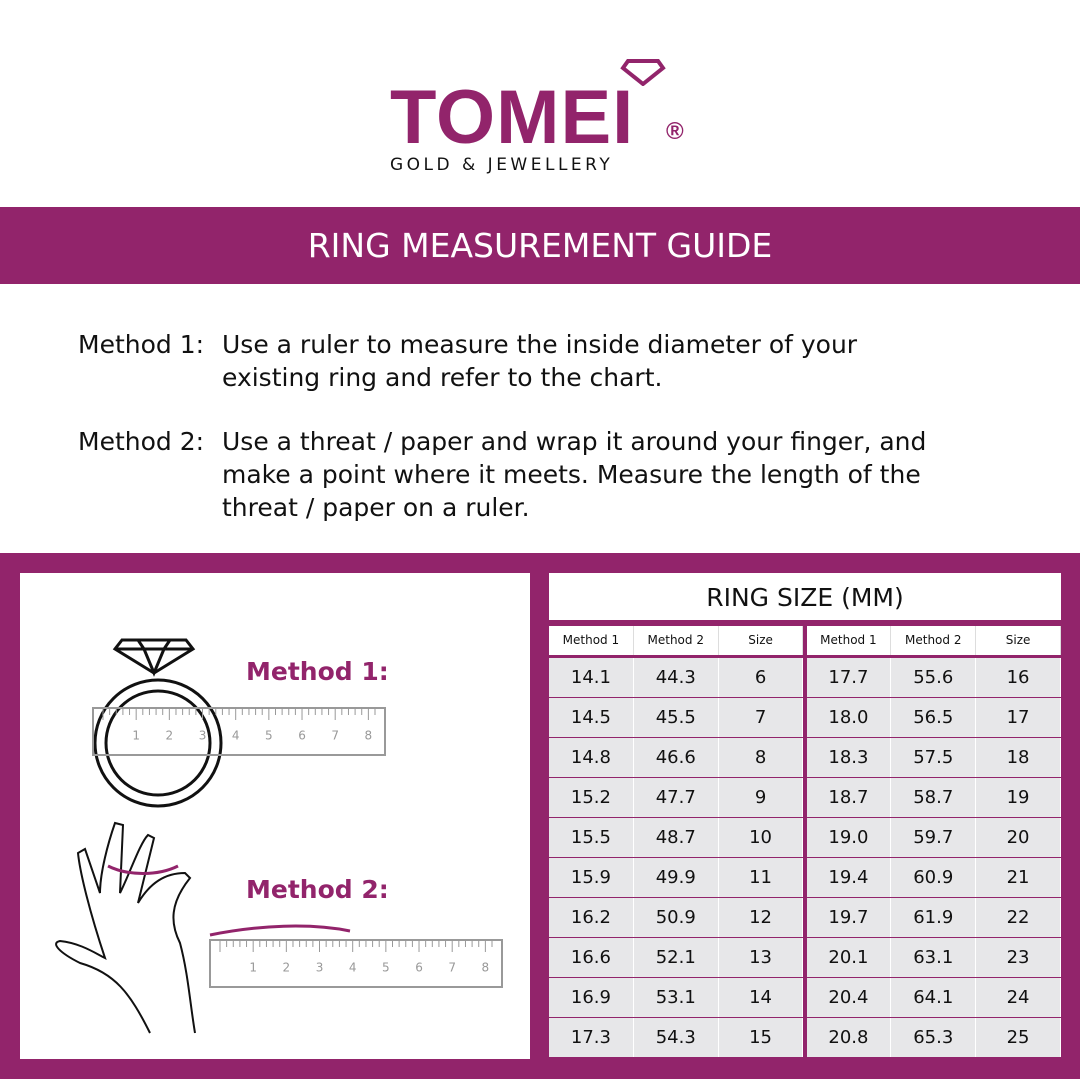 This screenshot has width=1080, height=1079. What do you see at coordinates (203, 736) in the screenshot?
I see `ruler-tick-label: 3` at bounding box center [203, 736].